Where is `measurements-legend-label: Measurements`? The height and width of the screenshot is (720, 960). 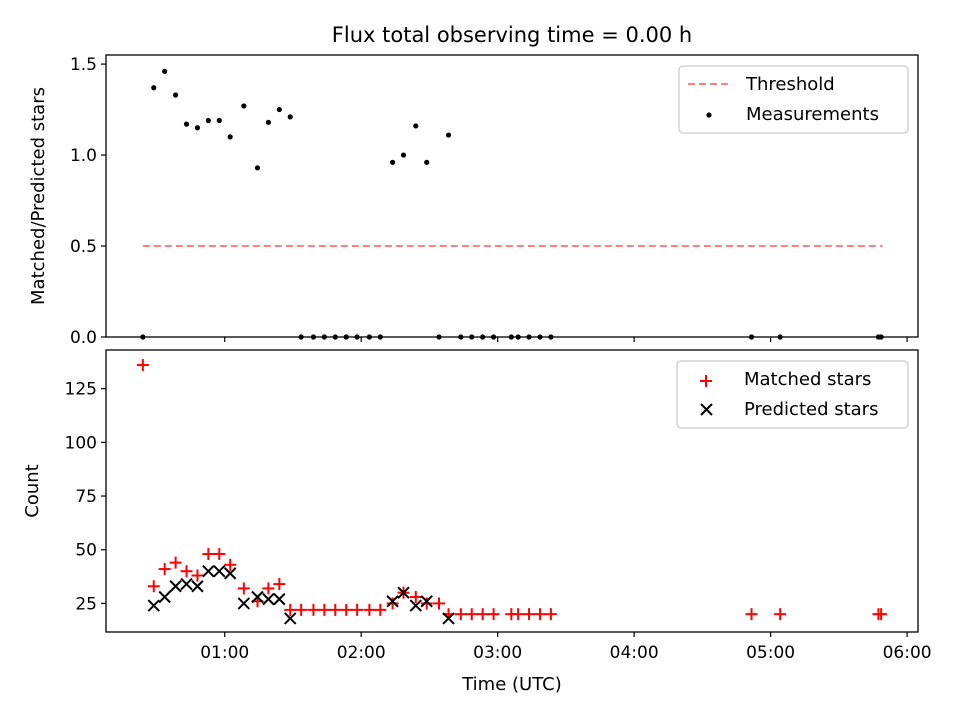 measurements-legend-label: Measurements is located at coordinates (812, 114).